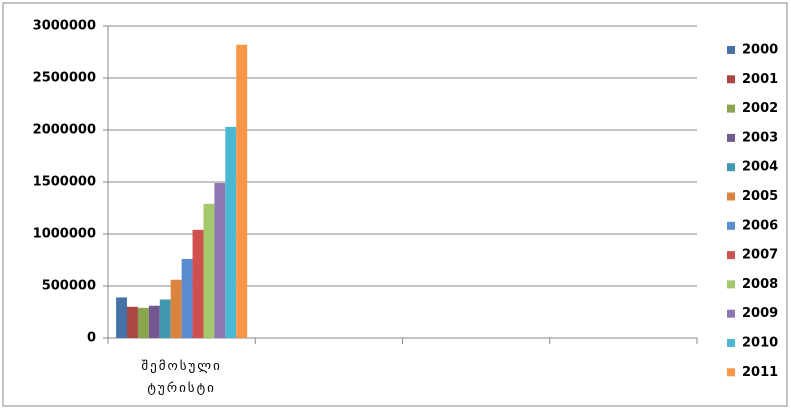 This screenshot has width=791, height=410. Describe the element at coordinates (181, 377) in the screenshot. I see `x-tick-label: შემოსული ტურისტი` at that location.